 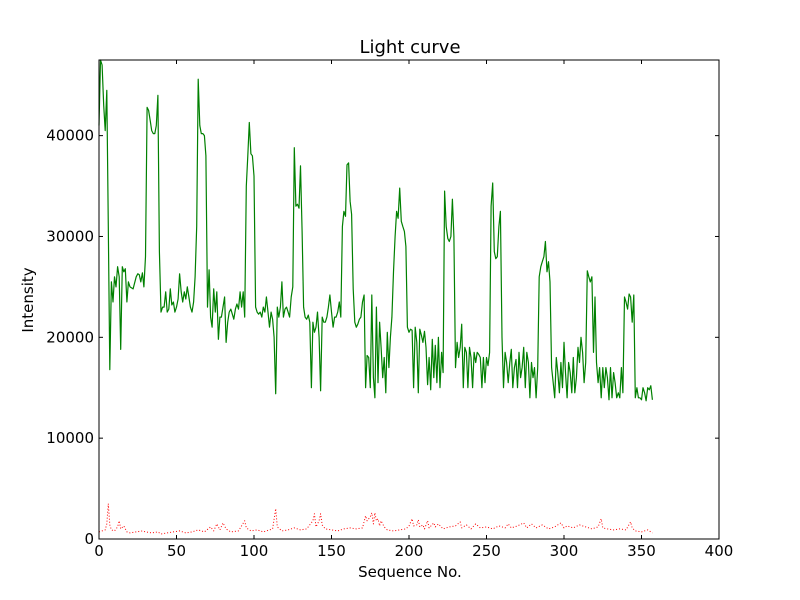 I want to click on y-tick-label: 0, so click(x=89, y=539).